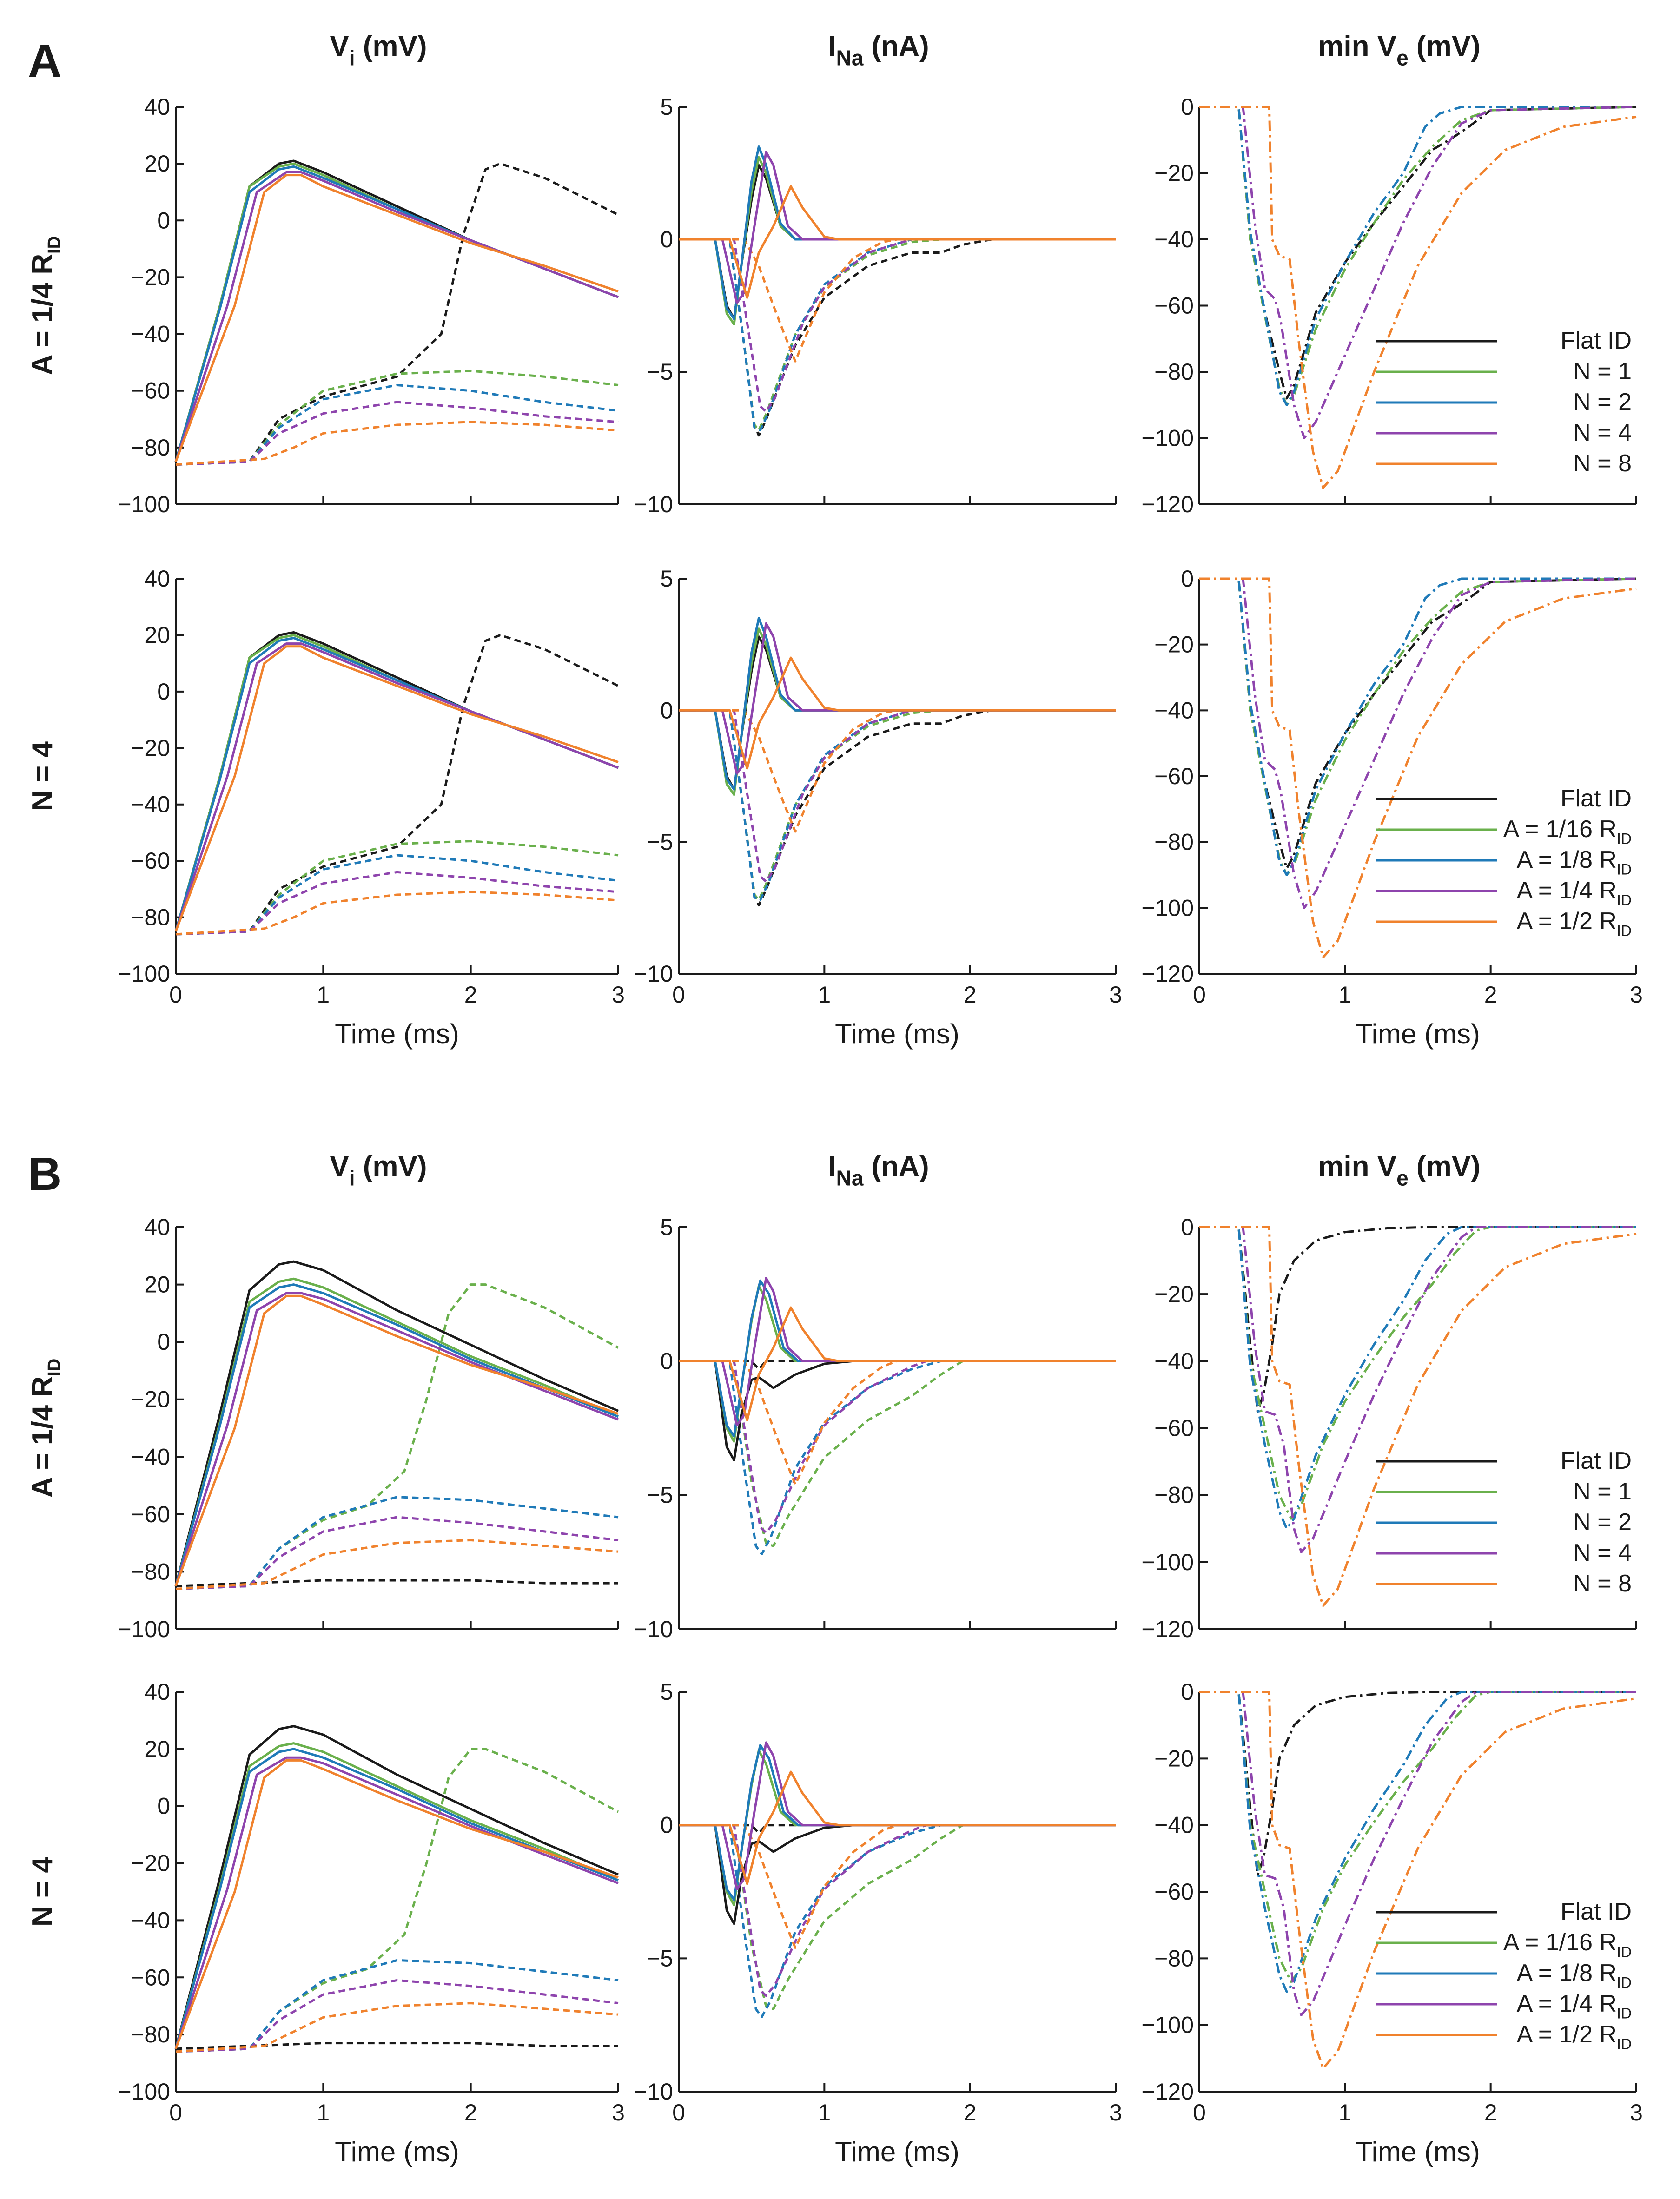  Describe the element at coordinates (157, 579) in the screenshot. I see `y-tick-label: 40` at that location.